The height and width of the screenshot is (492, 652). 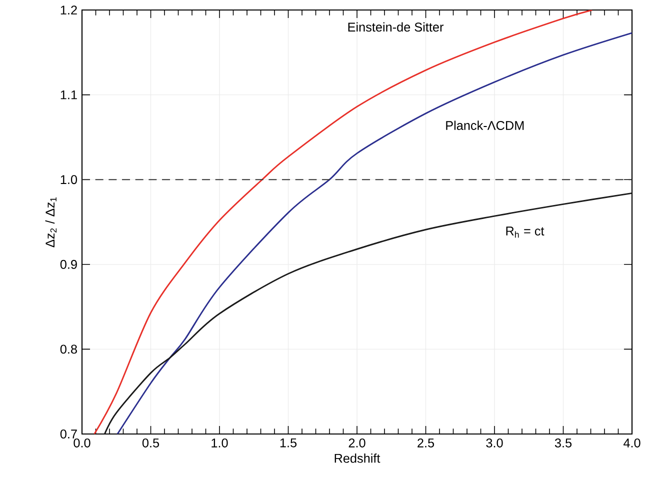 What do you see at coordinates (632, 443) in the screenshot?
I see `x-tick-label: 4.0` at bounding box center [632, 443].